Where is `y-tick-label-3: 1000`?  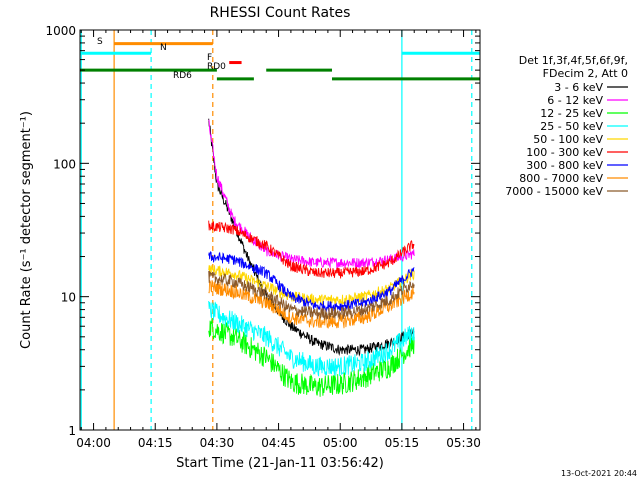 y-tick-label-3: 1000 is located at coordinates (60, 31).